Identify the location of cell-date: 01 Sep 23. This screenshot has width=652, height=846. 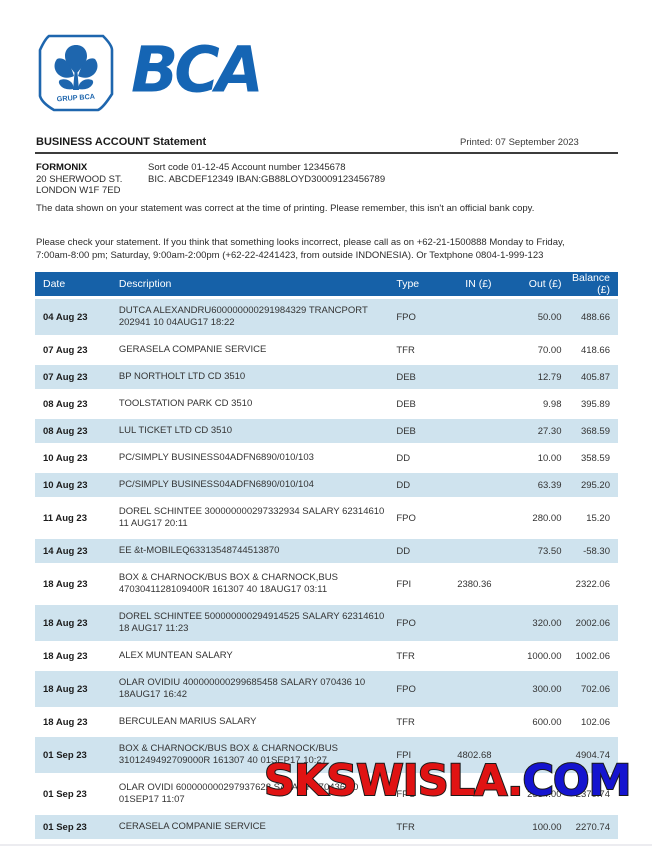
(65, 755).